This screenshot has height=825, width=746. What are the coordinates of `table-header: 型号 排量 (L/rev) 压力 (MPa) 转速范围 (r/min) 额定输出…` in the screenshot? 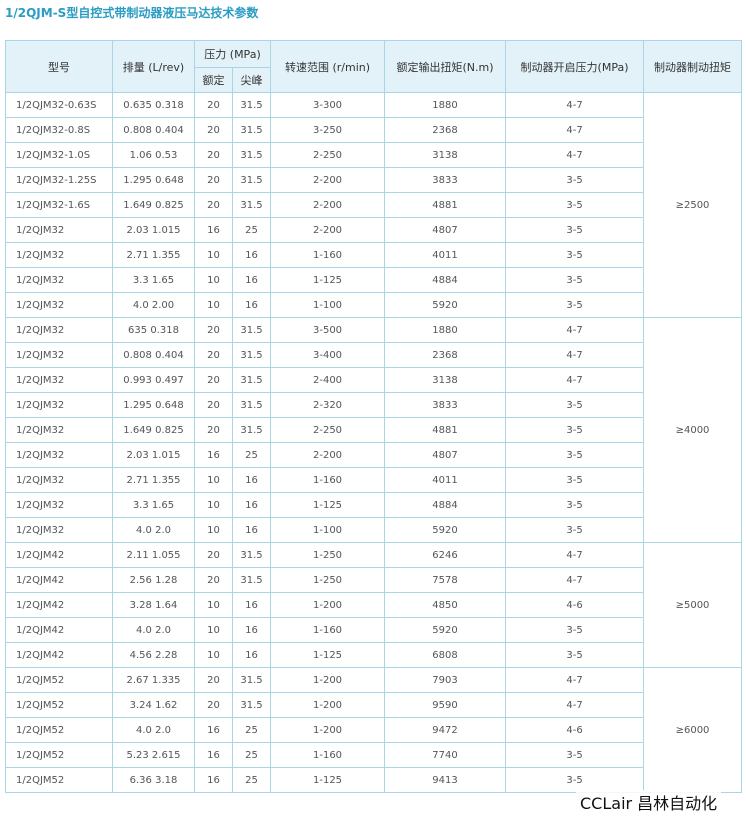 It's located at (374, 66).